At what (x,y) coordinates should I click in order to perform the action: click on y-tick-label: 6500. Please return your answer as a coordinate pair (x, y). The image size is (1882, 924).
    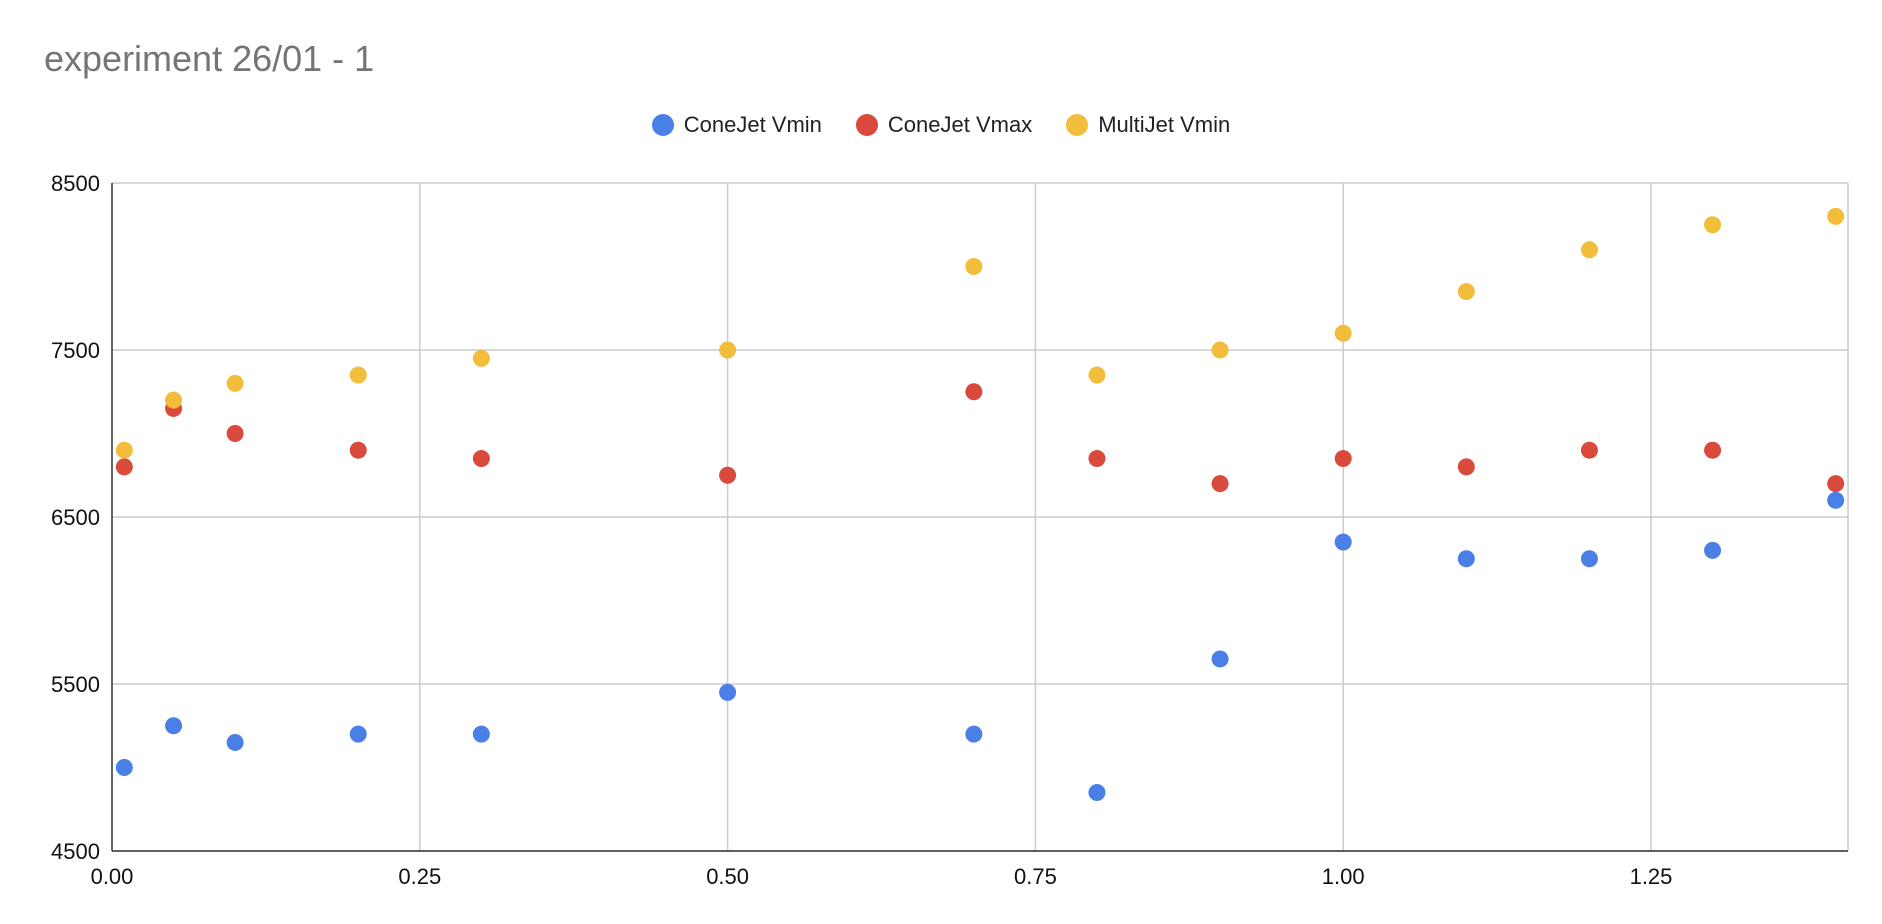
    Looking at the image, I should click on (75, 517).